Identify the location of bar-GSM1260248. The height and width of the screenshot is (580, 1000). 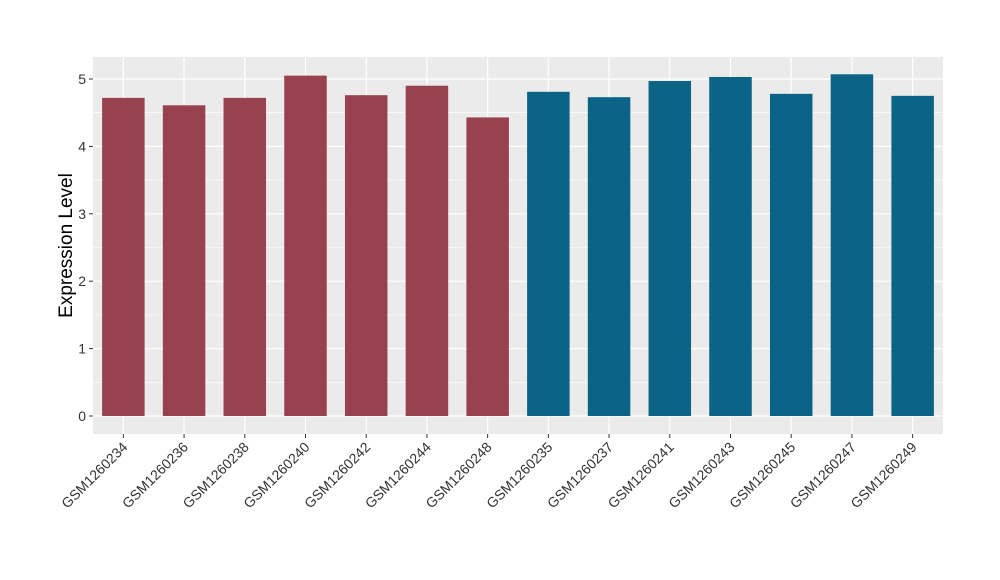
(487, 266).